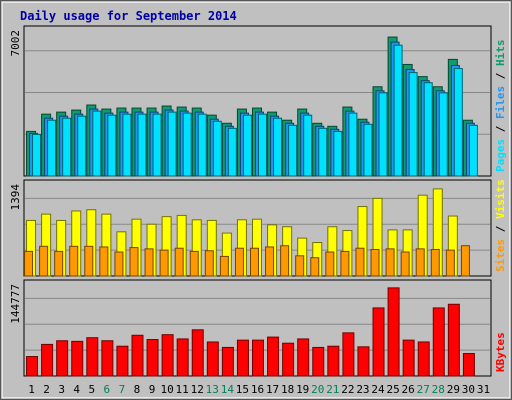  Describe the element at coordinates (500, 352) in the screenshot. I see `legend-kbytes: KBytes` at that location.